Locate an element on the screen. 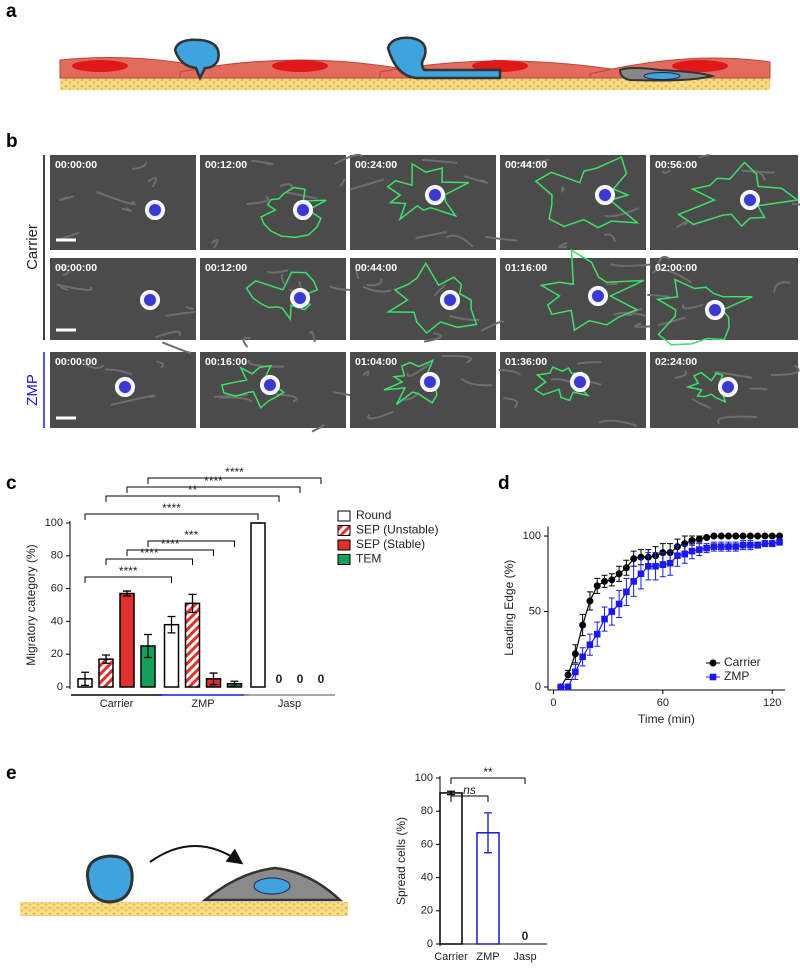  legend-label: TEM is located at coordinates (368, 559).